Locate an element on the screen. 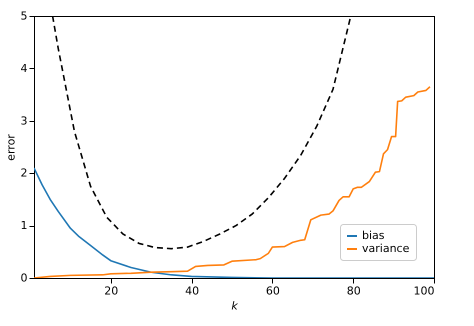 The width and height of the screenshot is (474, 326). y-tick-label: 5 is located at coordinates (24, 16).